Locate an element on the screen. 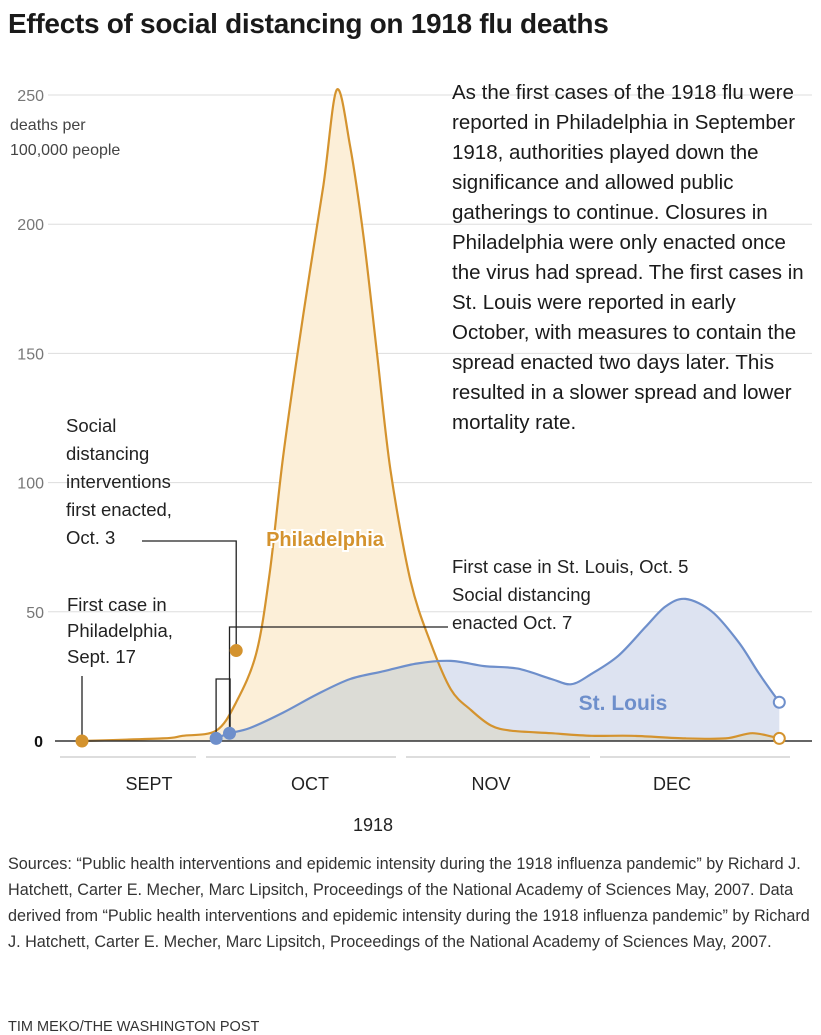 Image resolution: width=821 pixels, height=1035 pixels. annotation-phl-first-case-line-3: Sept. 17 is located at coordinates (101, 656).